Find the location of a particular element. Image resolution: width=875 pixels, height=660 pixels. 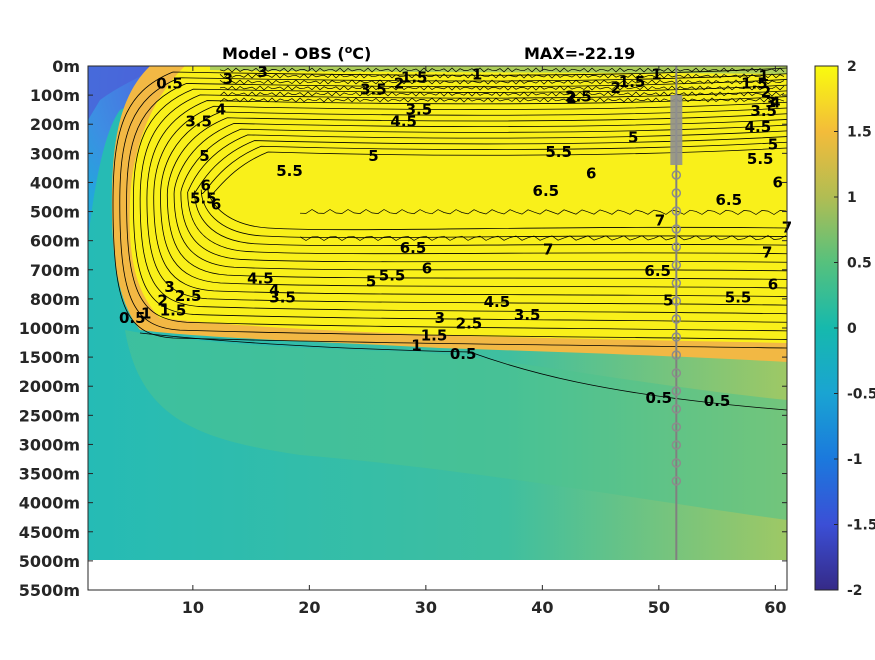

colorbar-tick-label: -0.5 is located at coordinates (861, 395).